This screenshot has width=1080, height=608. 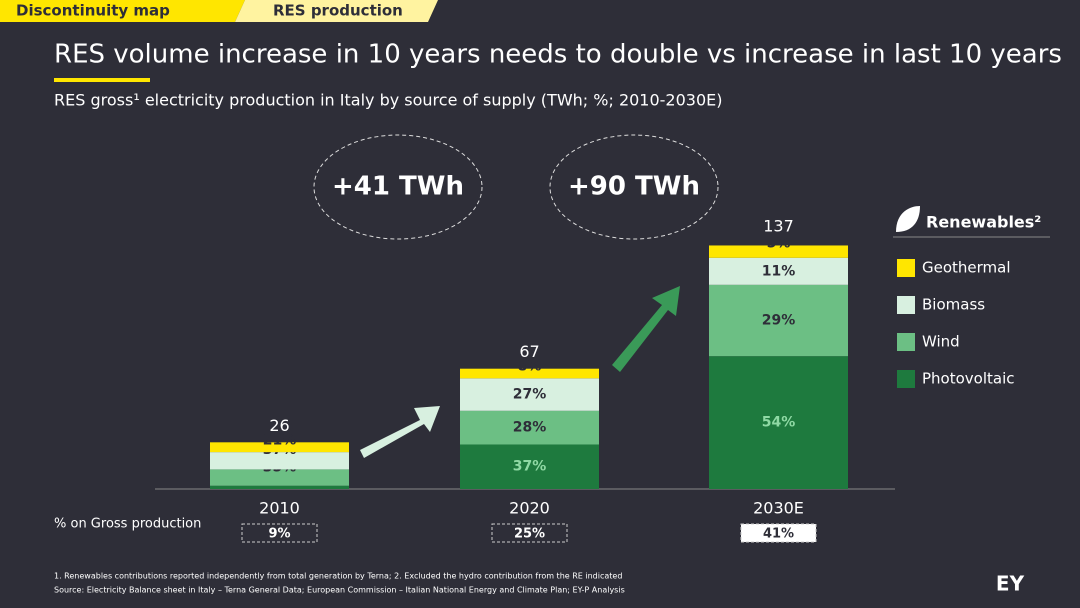 I want to click on data-label: 27%, so click(x=530, y=395).